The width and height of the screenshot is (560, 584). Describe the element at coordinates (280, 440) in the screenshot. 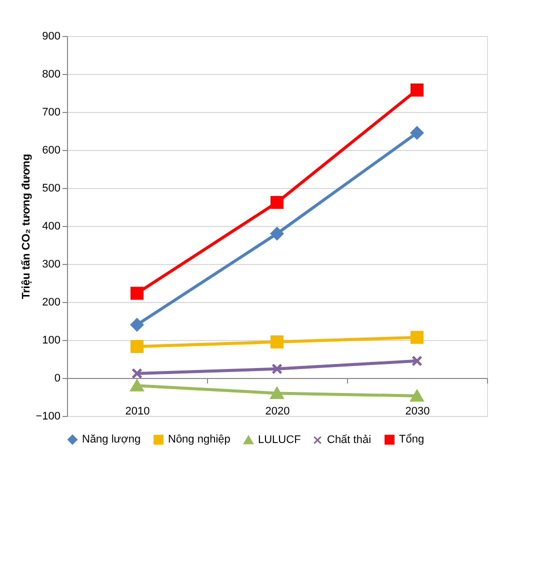

I see `legend-label: LULUCF` at that location.